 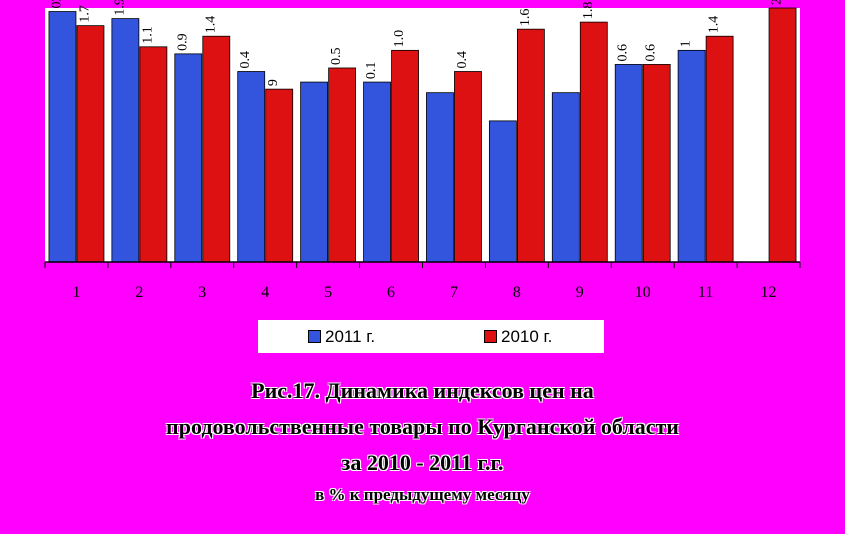 I want to click on x-tick-label-9: 9, so click(x=580, y=292).